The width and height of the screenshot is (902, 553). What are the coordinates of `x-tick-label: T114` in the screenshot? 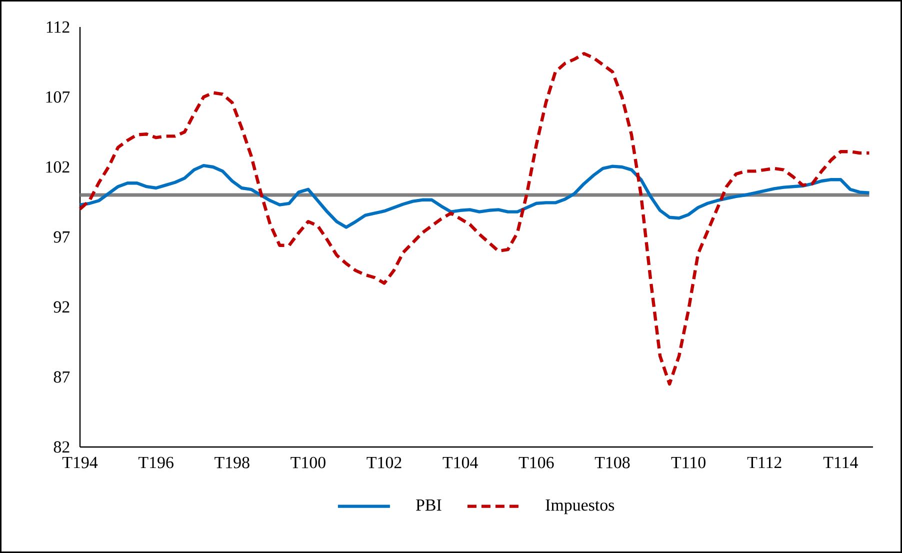 It's located at (840, 462).